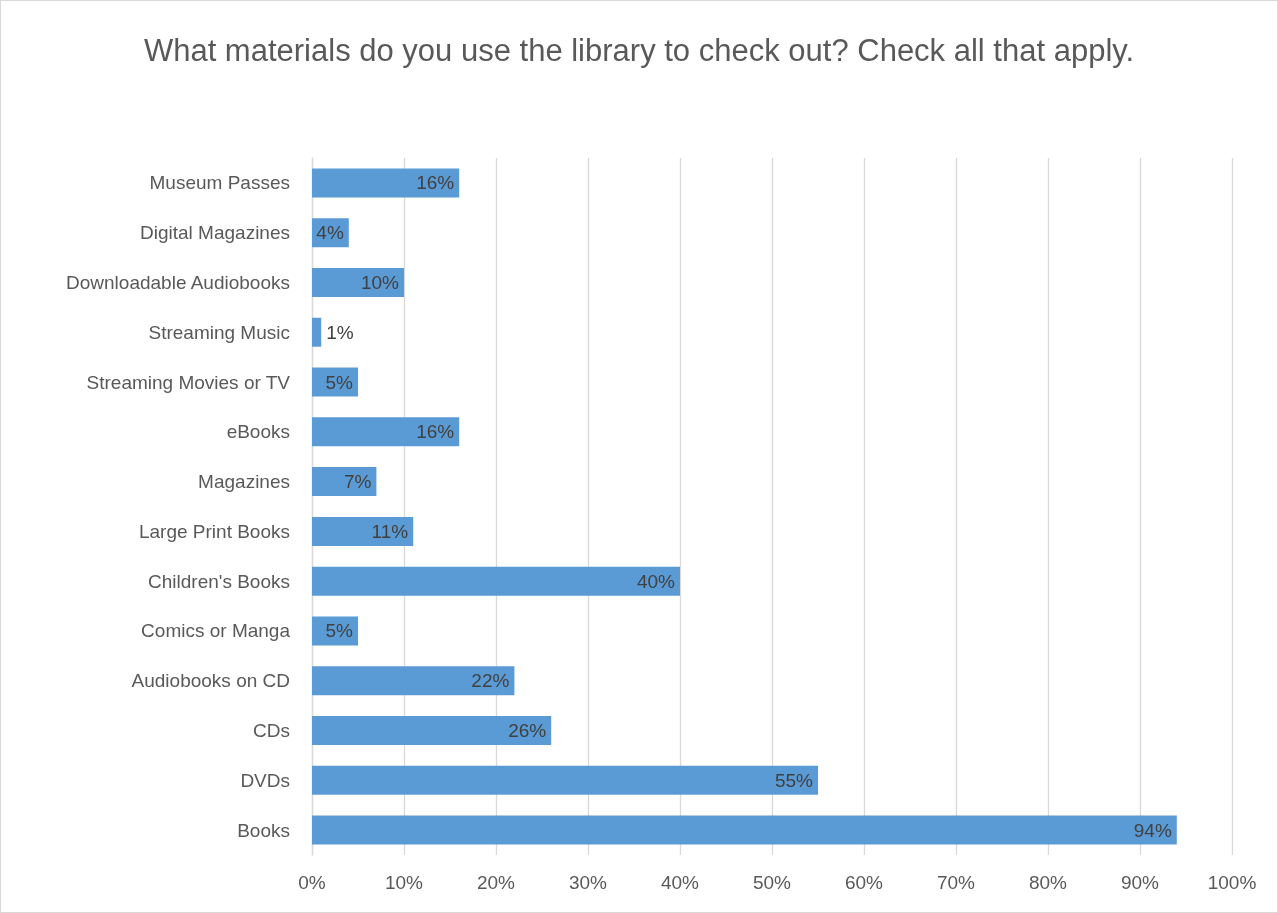 The image size is (1278, 913). I want to click on x-tick-label: 60%, so click(864, 882).